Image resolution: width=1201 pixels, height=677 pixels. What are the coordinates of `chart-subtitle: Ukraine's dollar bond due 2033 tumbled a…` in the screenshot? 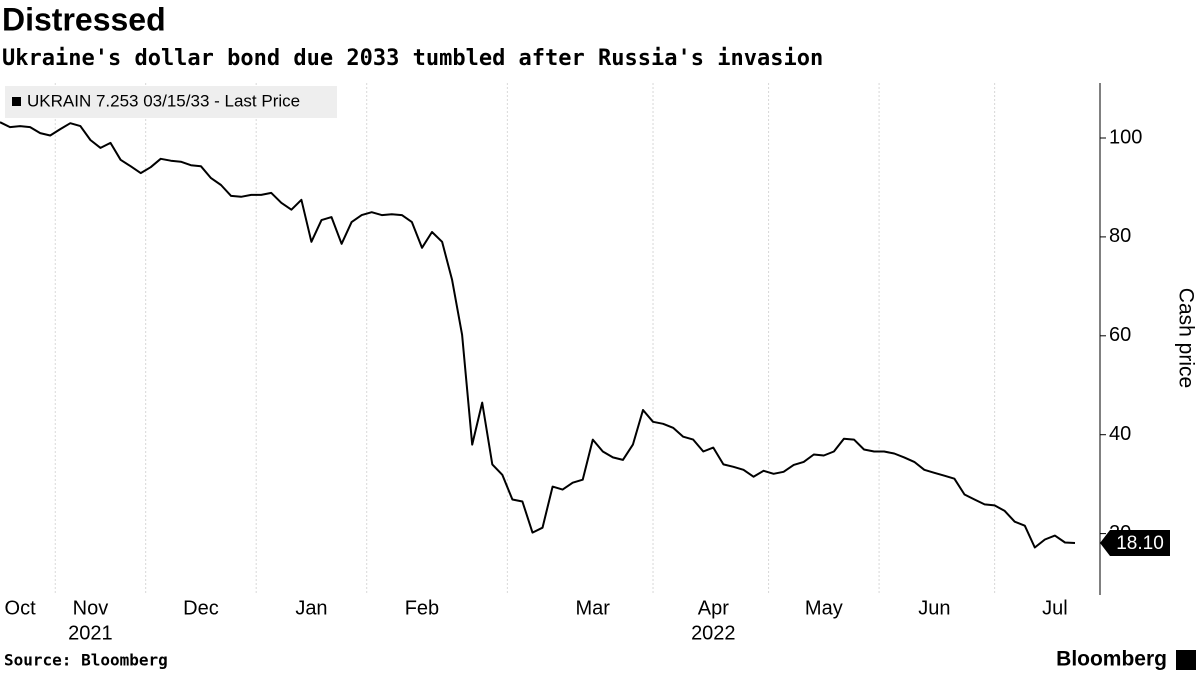 It's located at (412, 58).